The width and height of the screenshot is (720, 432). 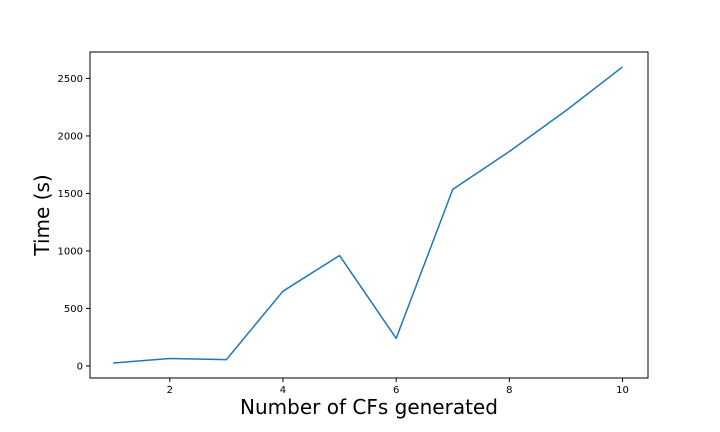 What do you see at coordinates (369, 407) in the screenshot?
I see `x-axis-label: Number of CFs generated` at bounding box center [369, 407].